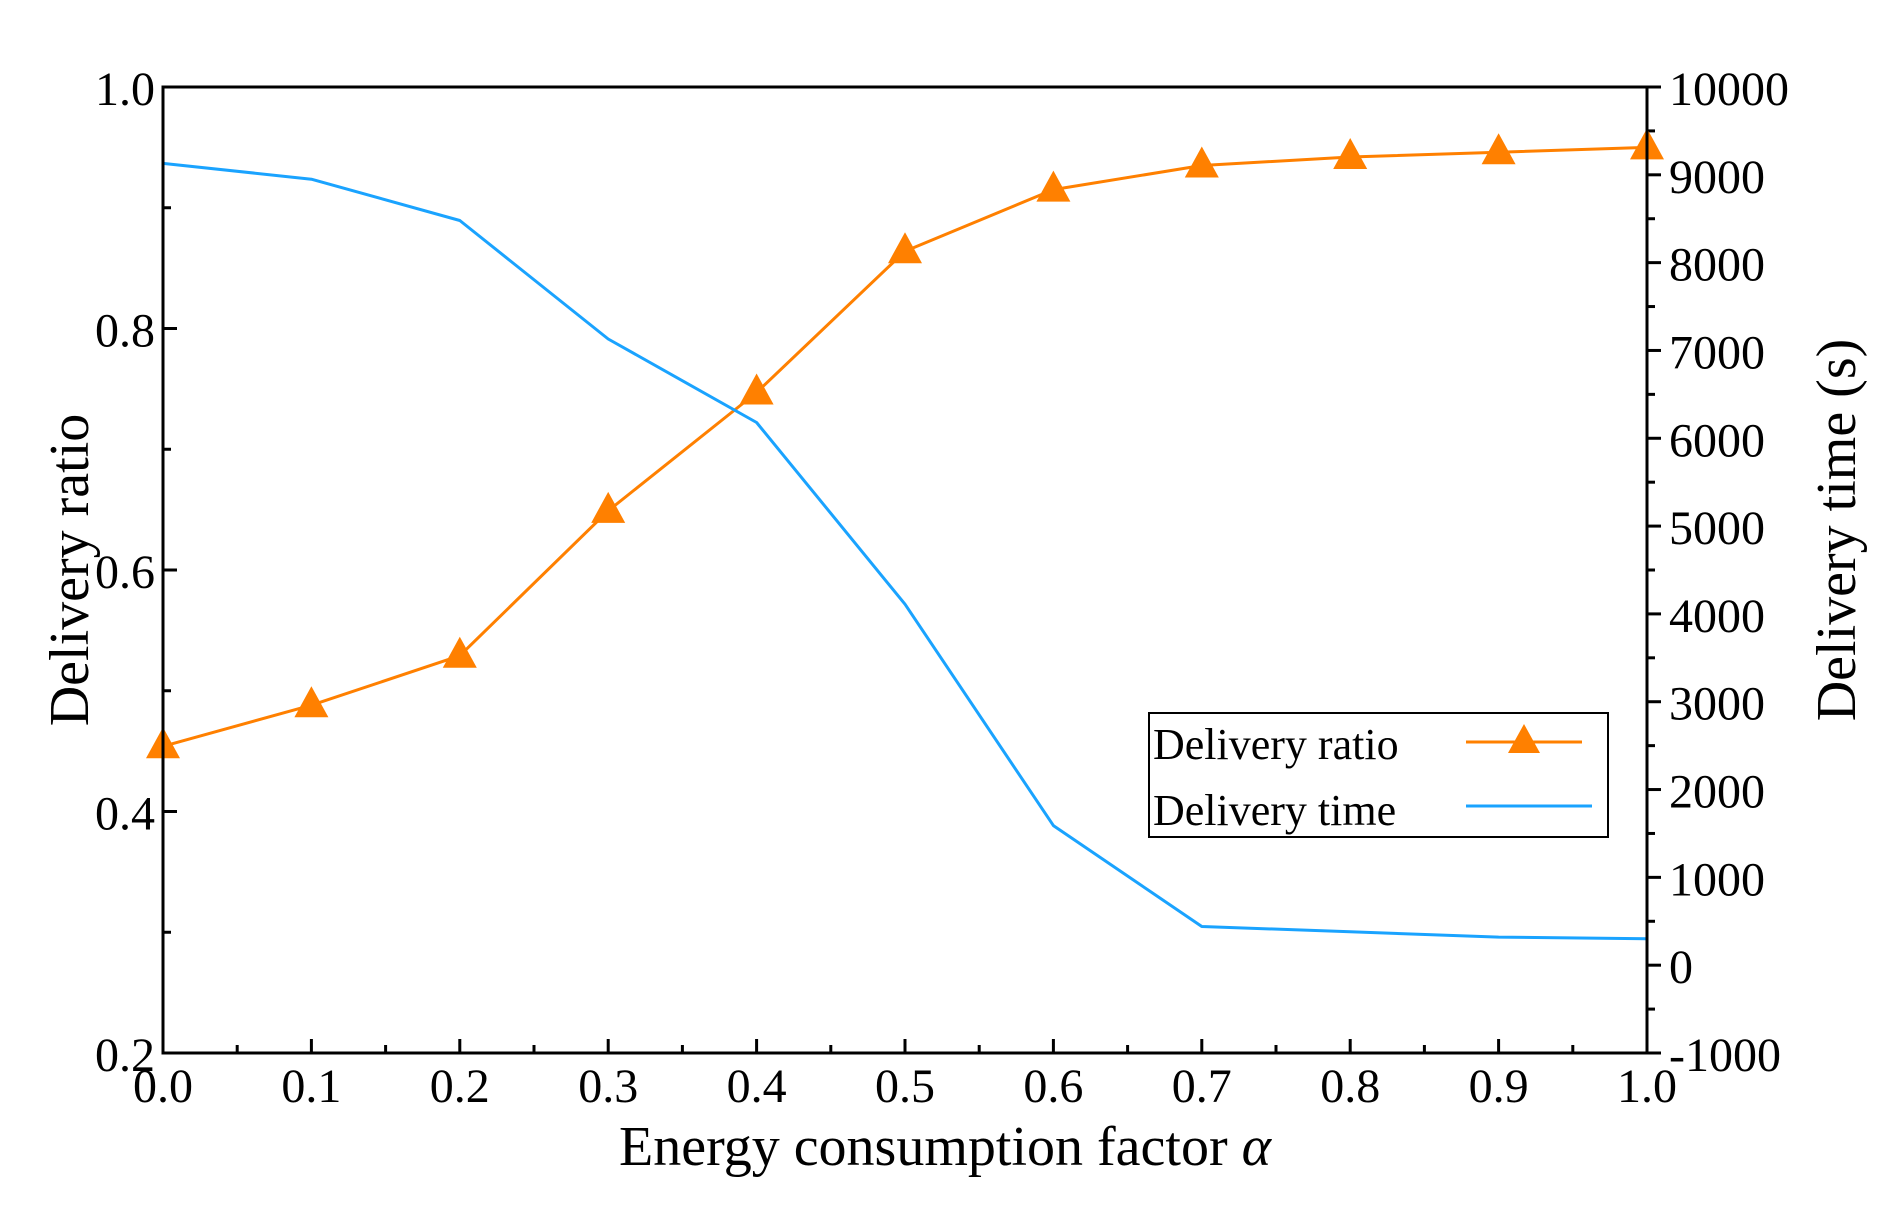 Image resolution: width=1898 pixels, height=1208 pixels. Describe the element at coordinates (1725, 1055) in the screenshot. I see `y-right-tick-label: -1000` at that location.